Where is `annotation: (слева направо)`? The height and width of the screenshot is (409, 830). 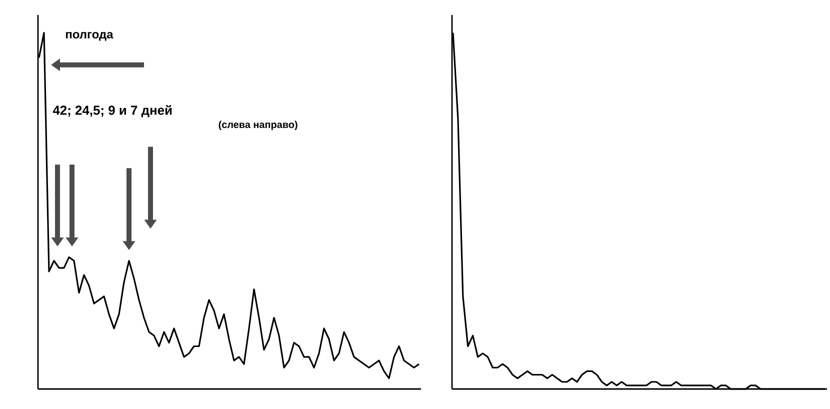 annotation: (слева направо) is located at coordinates (258, 125).